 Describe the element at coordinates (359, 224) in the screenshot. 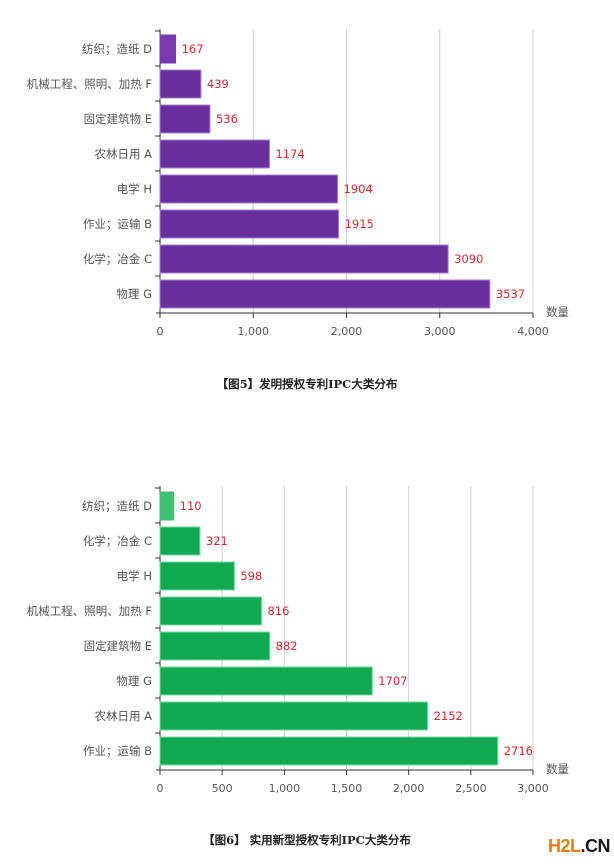

I see `data-label: 1915` at that location.